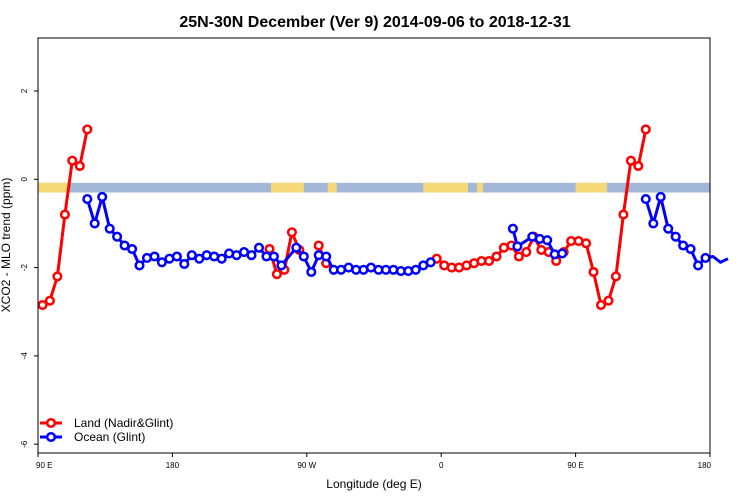 The width and height of the screenshot is (750, 500). Describe the element at coordinates (109, 437) in the screenshot. I see `legend-ocean-label: Ocean (Glint)` at that location.